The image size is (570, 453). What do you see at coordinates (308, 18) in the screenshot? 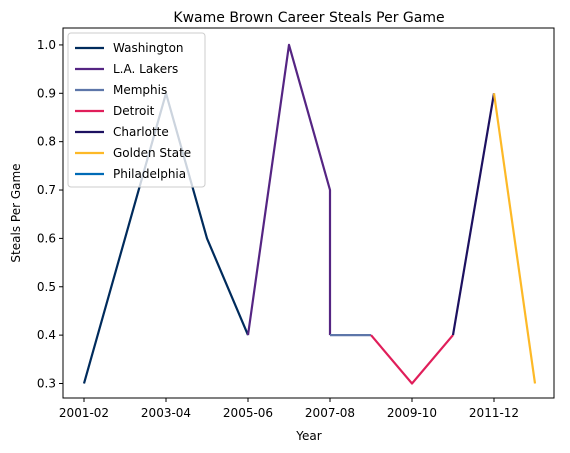
I see `chart-title: Kwame Brown Career Steals Per Game` at bounding box center [308, 18].